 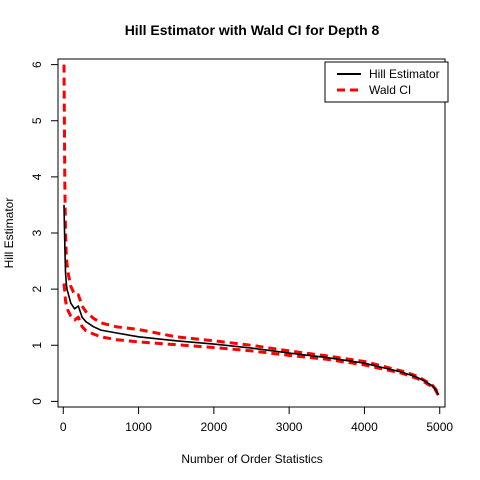 I want to click on x-tick-label: 1000, so click(x=138, y=427).